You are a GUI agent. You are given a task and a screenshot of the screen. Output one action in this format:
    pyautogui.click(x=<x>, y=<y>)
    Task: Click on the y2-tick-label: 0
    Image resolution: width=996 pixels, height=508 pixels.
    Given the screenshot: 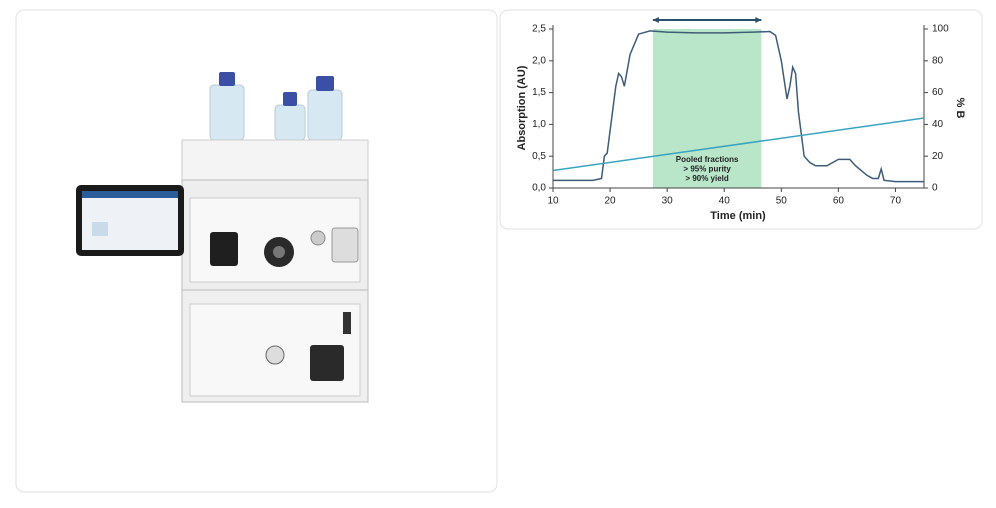 What is the action you would take?
    pyautogui.click(x=935, y=188)
    